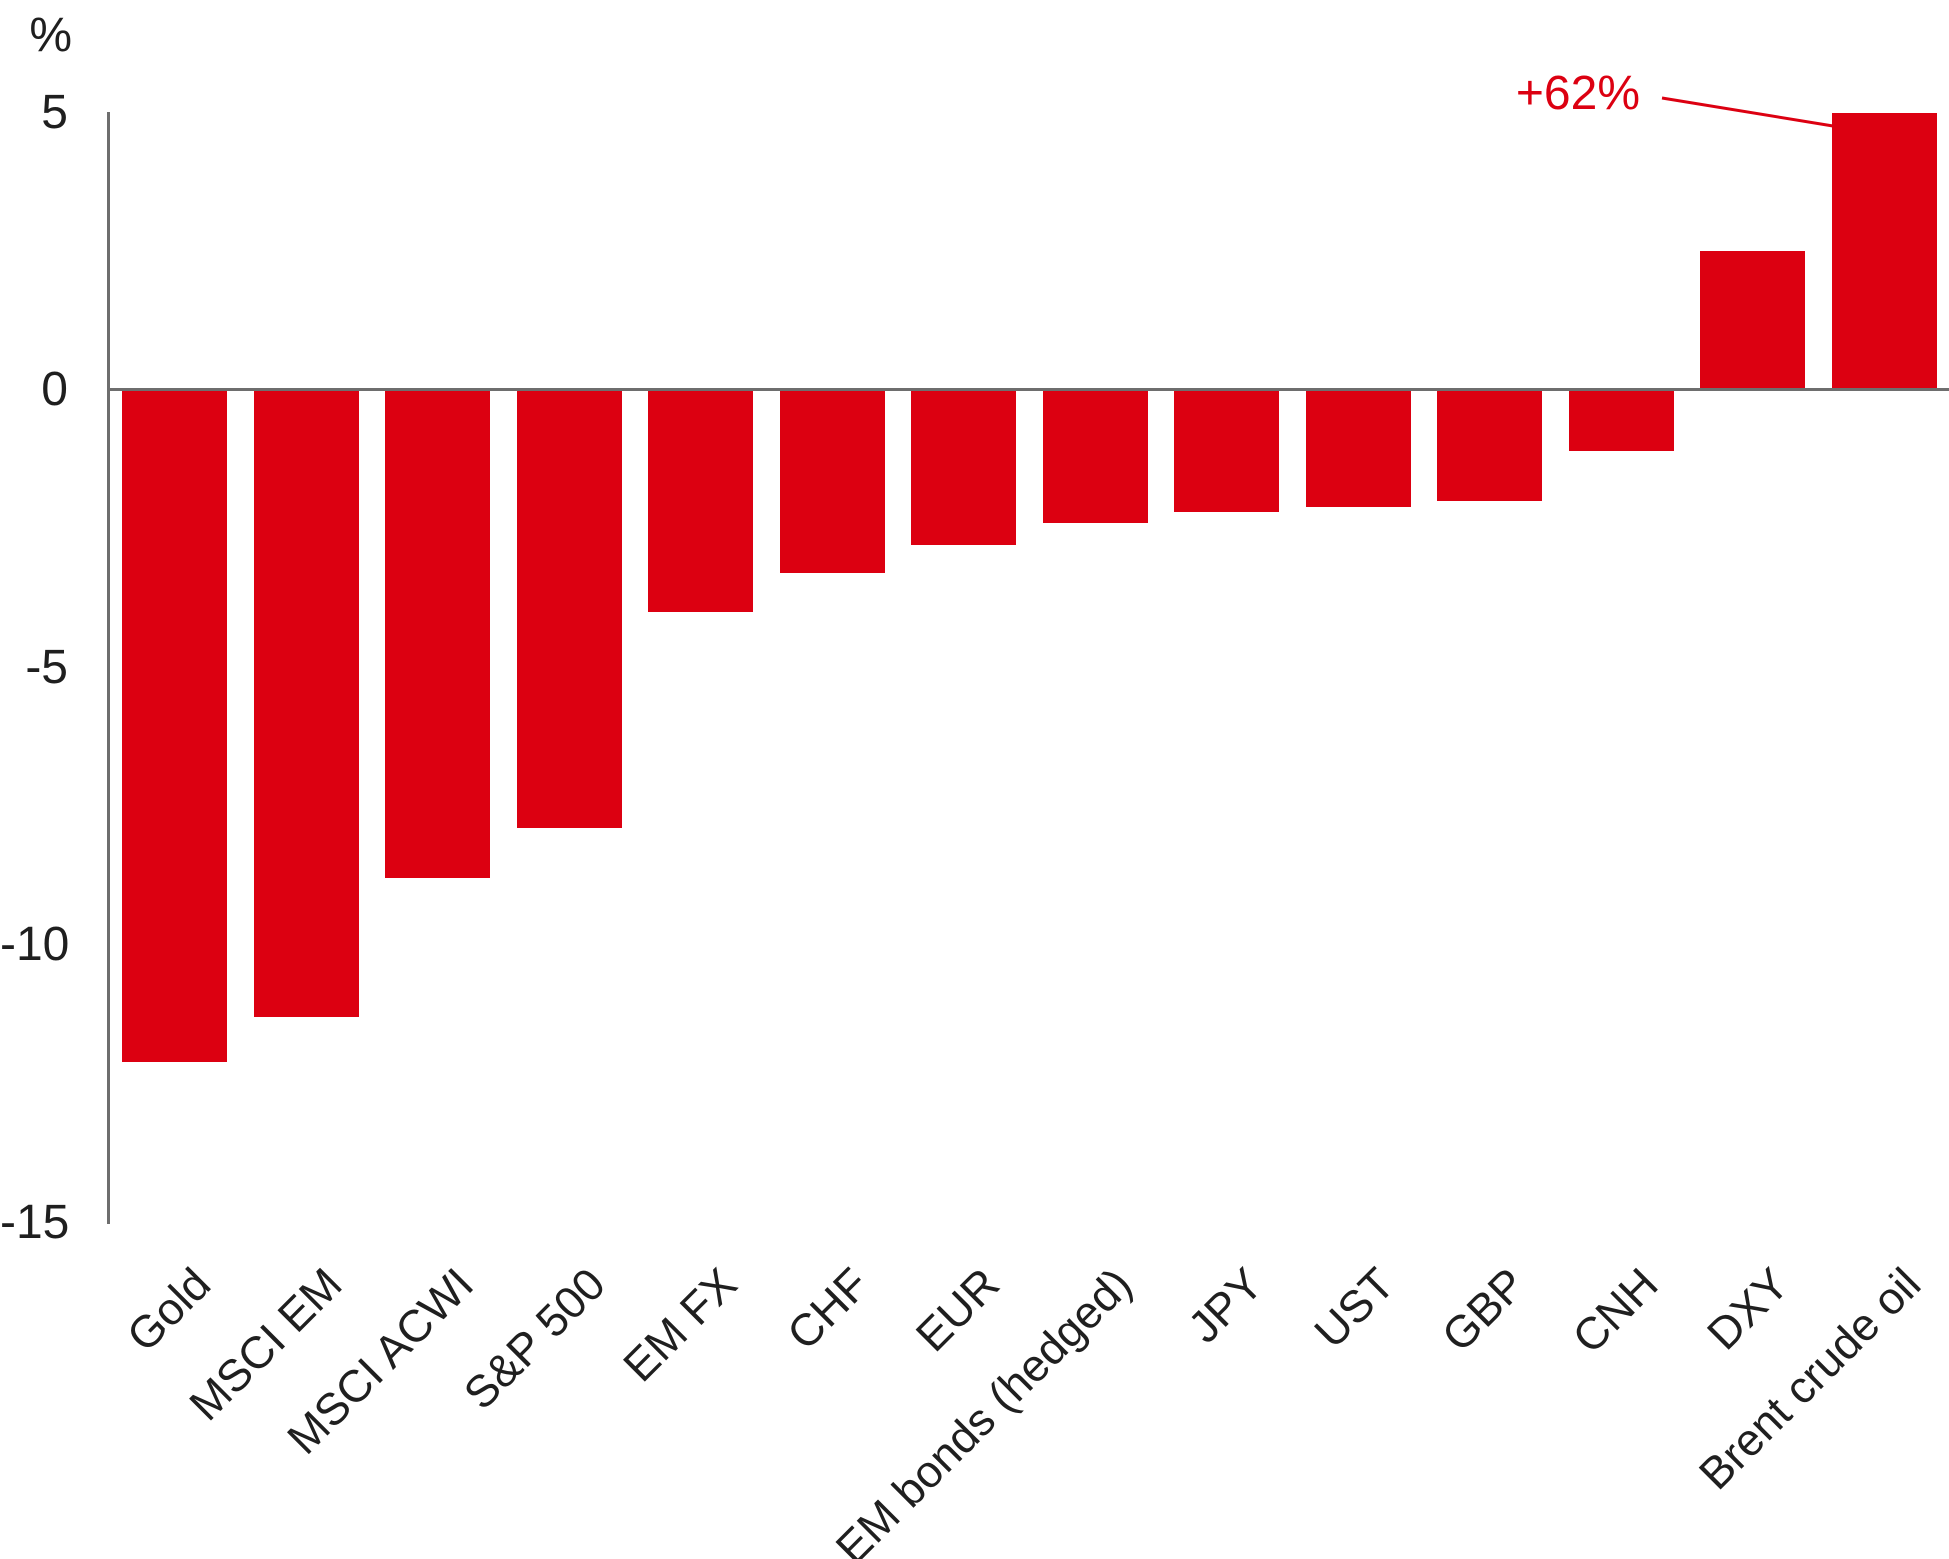  What do you see at coordinates (832, 482) in the screenshot?
I see `bar-chf` at bounding box center [832, 482].